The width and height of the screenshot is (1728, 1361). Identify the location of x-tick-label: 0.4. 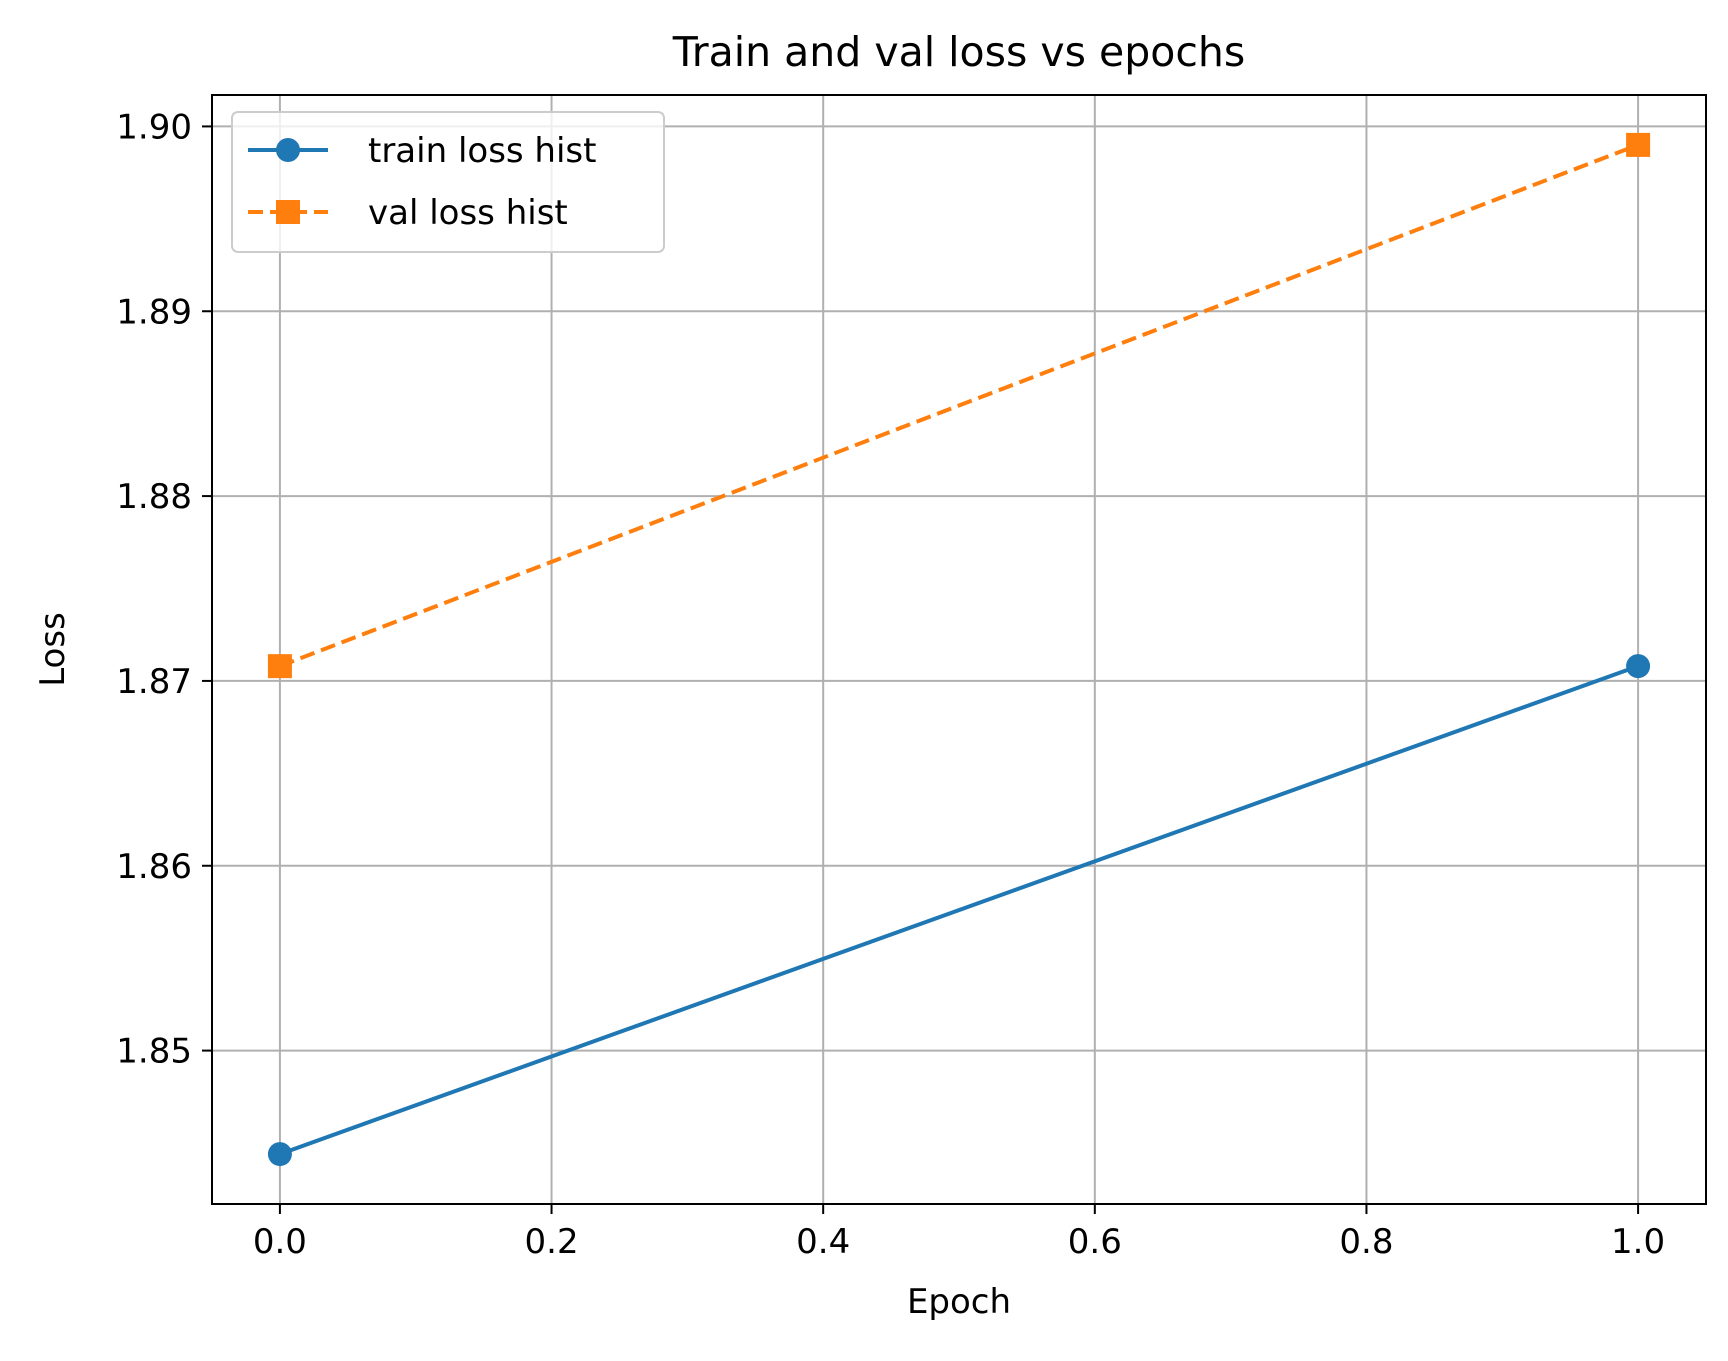
(823, 1242).